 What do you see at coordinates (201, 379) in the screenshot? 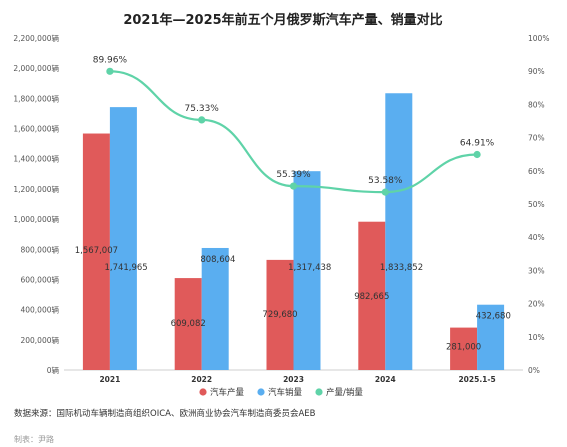
I see `x-tick-label: 2022` at bounding box center [201, 379].